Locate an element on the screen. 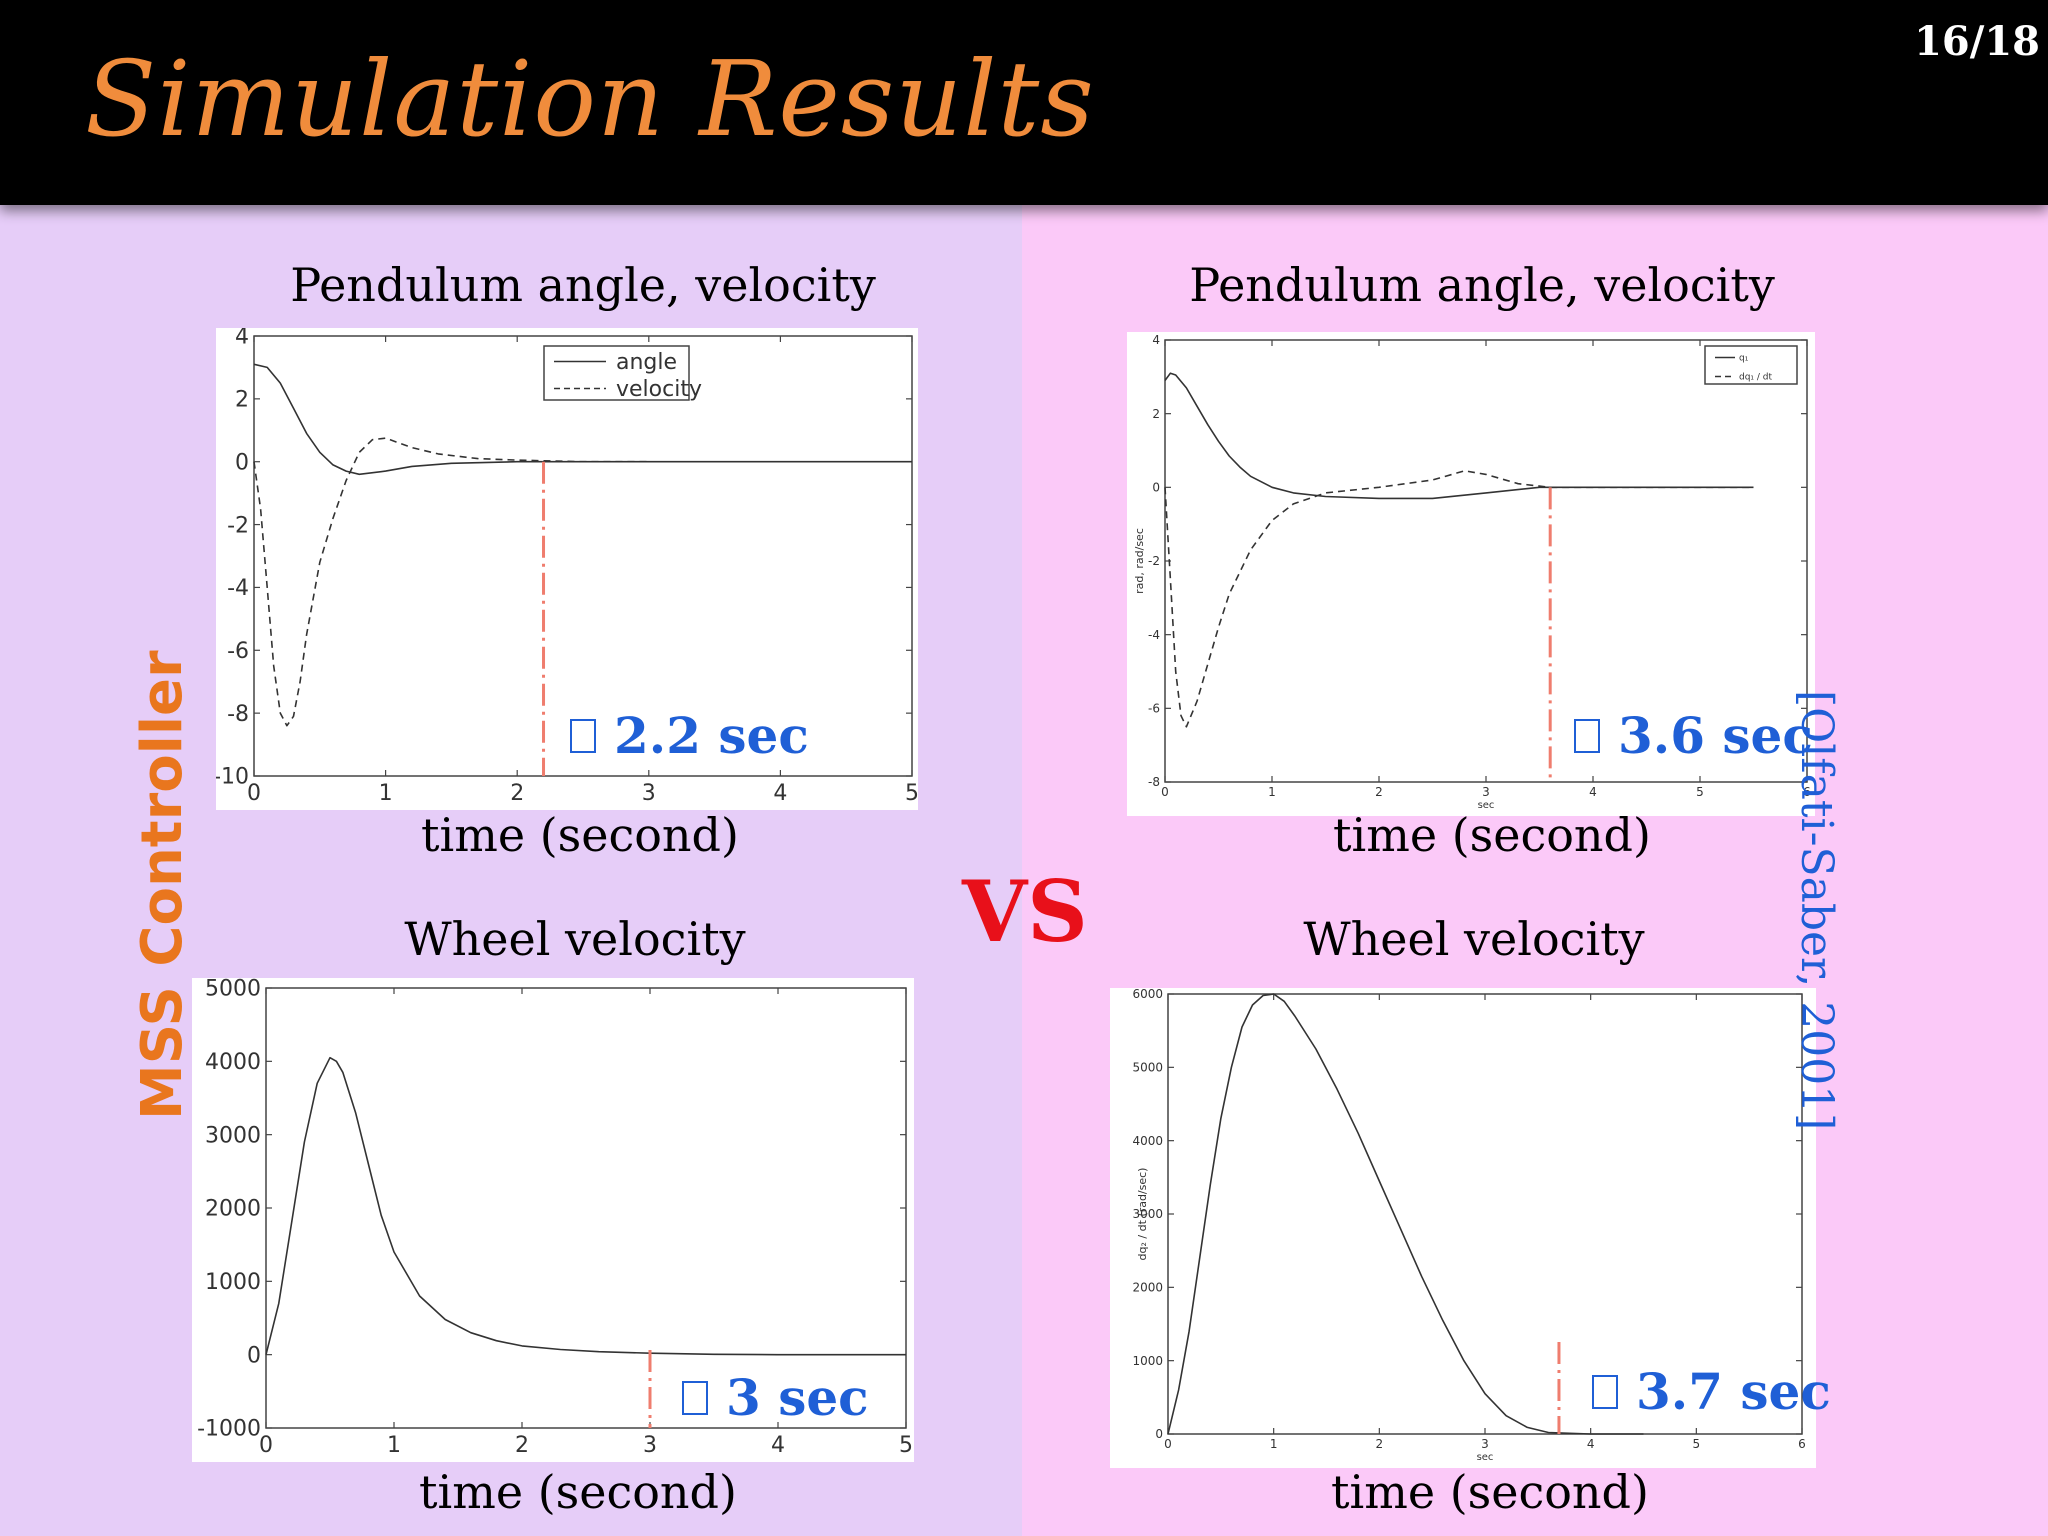 The image size is (2048, 1536). y-tick-label: -1000 is located at coordinates (229, 1429).